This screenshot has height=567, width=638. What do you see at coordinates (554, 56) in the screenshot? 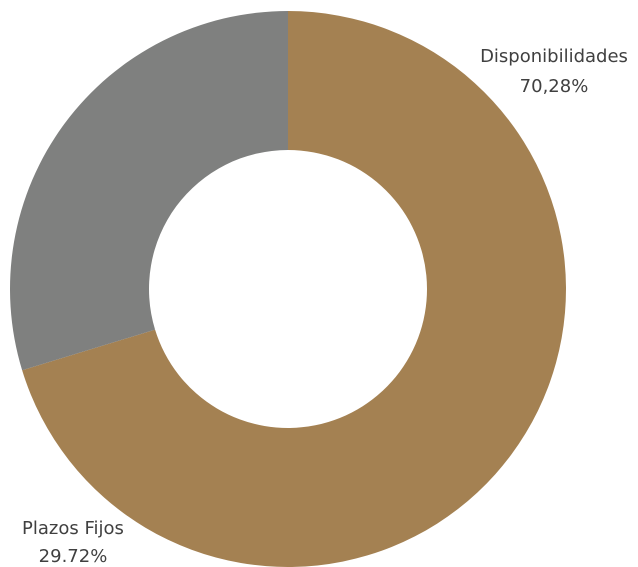
I see `slice-label-name: Disponibilidades` at bounding box center [554, 56].